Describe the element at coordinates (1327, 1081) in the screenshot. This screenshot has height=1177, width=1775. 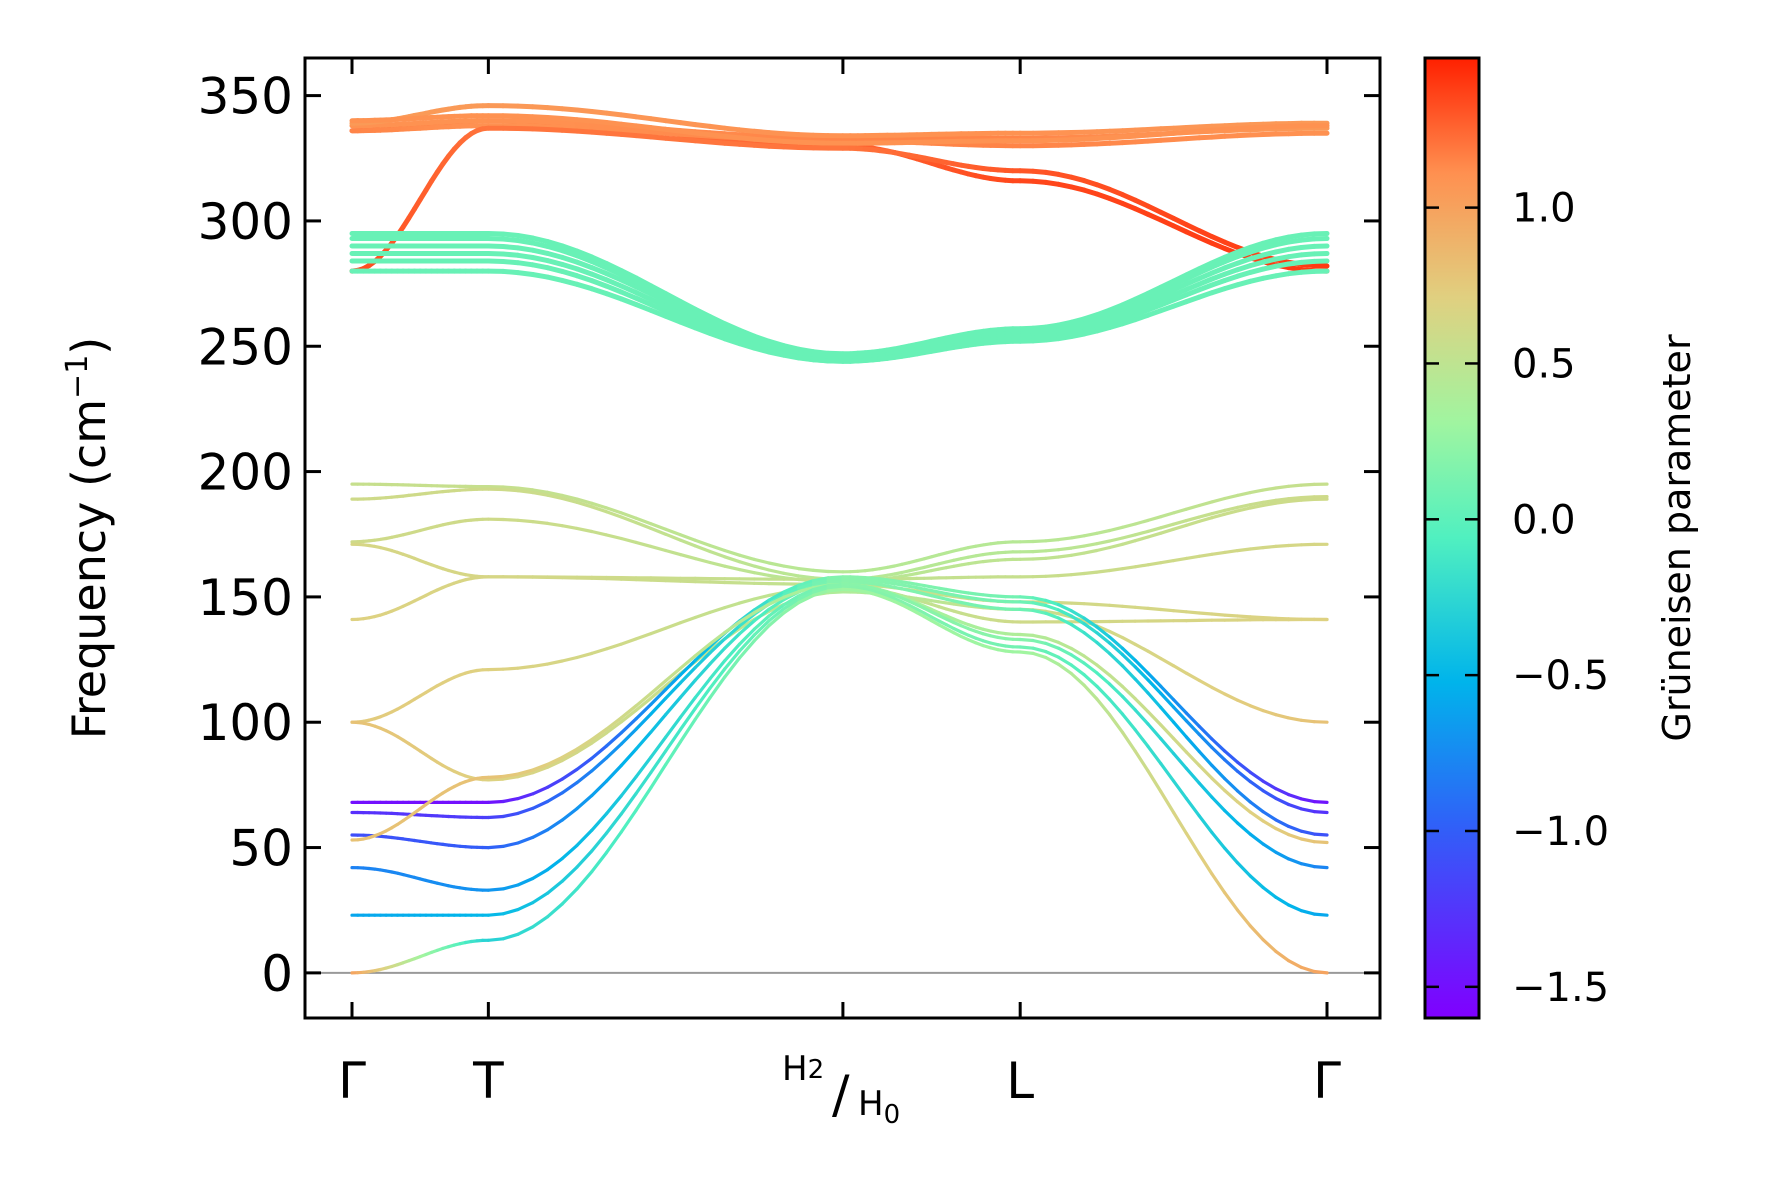
I see `x-tick-label: Γ` at that location.